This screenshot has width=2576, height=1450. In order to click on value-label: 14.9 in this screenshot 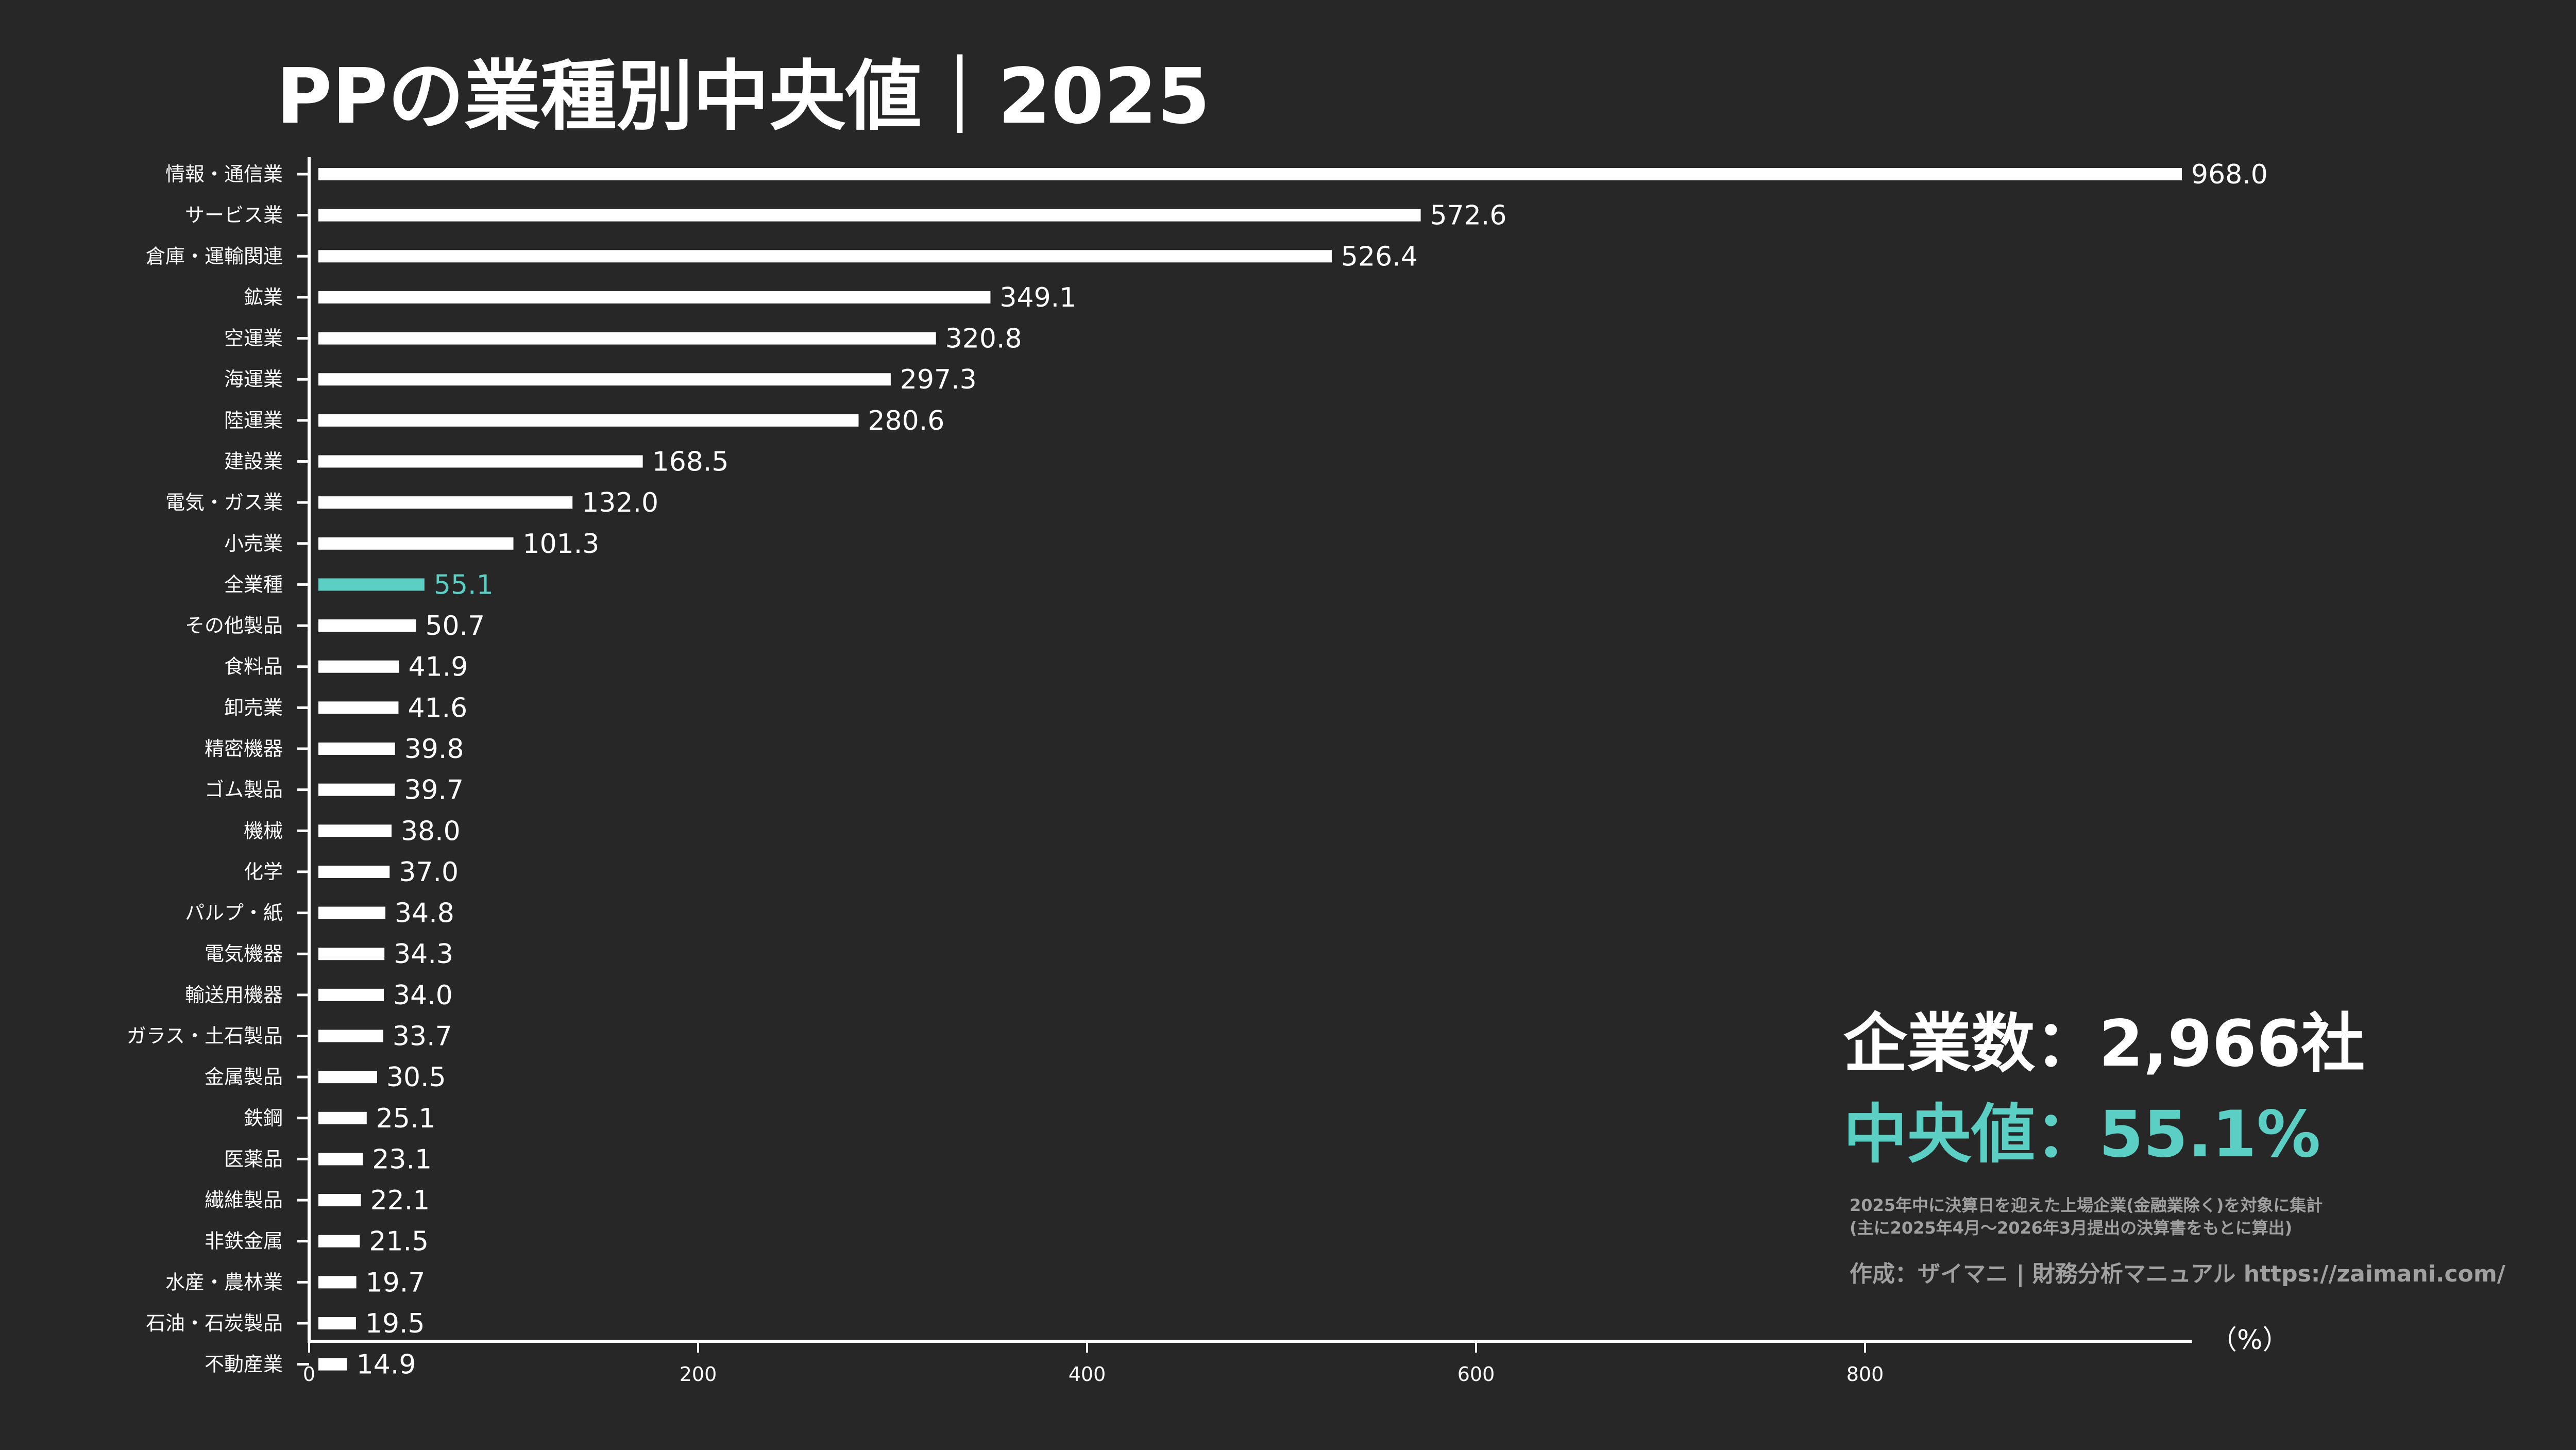, I will do `click(386, 1365)`.